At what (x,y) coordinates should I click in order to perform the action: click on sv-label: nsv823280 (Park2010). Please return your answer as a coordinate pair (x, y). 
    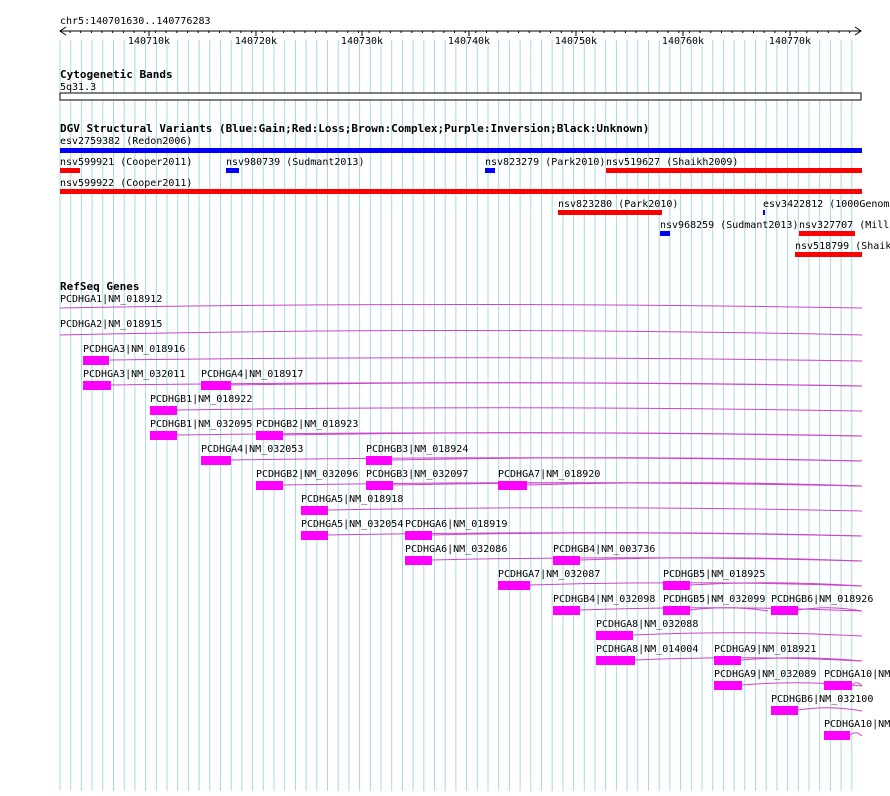
    Looking at the image, I should click on (618, 204).